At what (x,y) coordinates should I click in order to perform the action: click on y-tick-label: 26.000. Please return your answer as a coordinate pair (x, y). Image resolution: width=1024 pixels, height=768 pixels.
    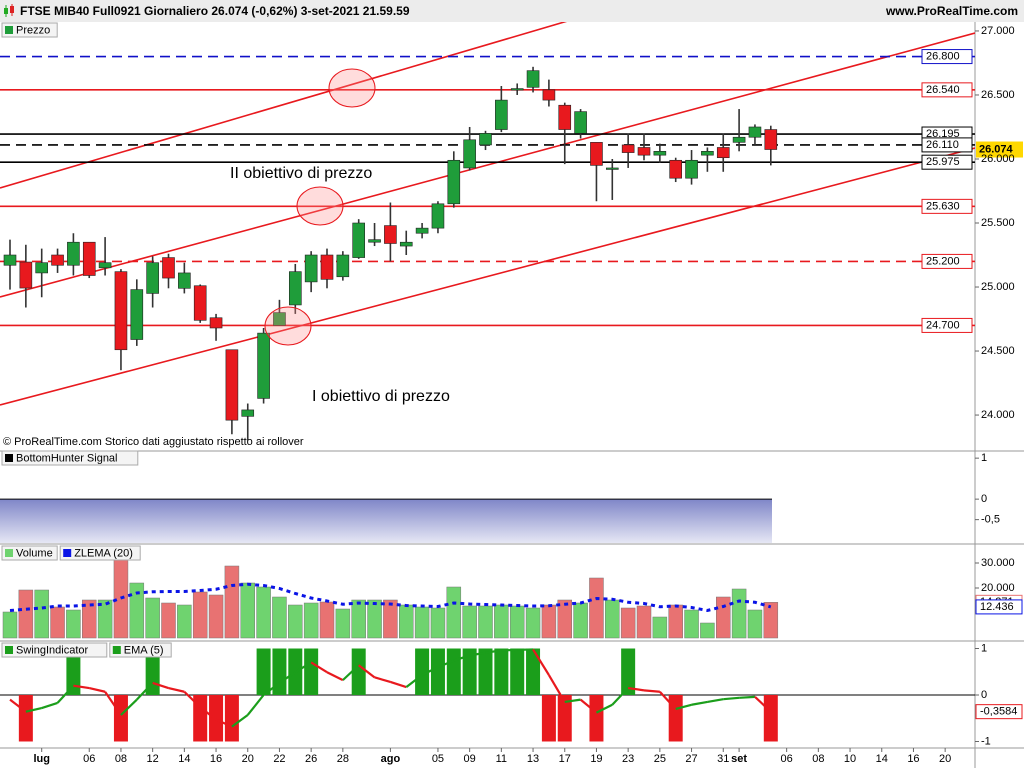
    Looking at the image, I should click on (998, 159).